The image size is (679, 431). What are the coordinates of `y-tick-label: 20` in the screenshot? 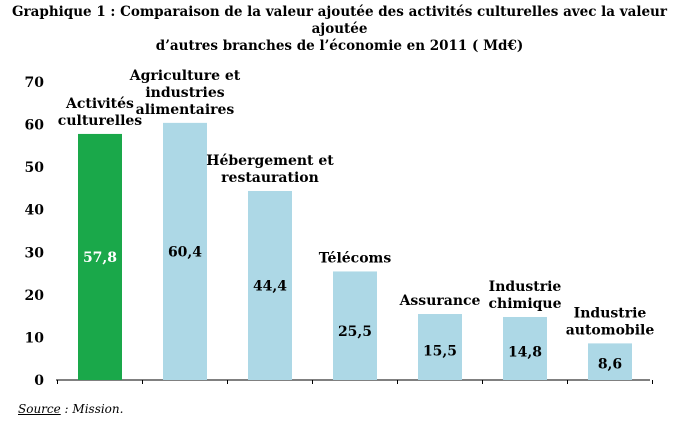 It's located at (35, 296).